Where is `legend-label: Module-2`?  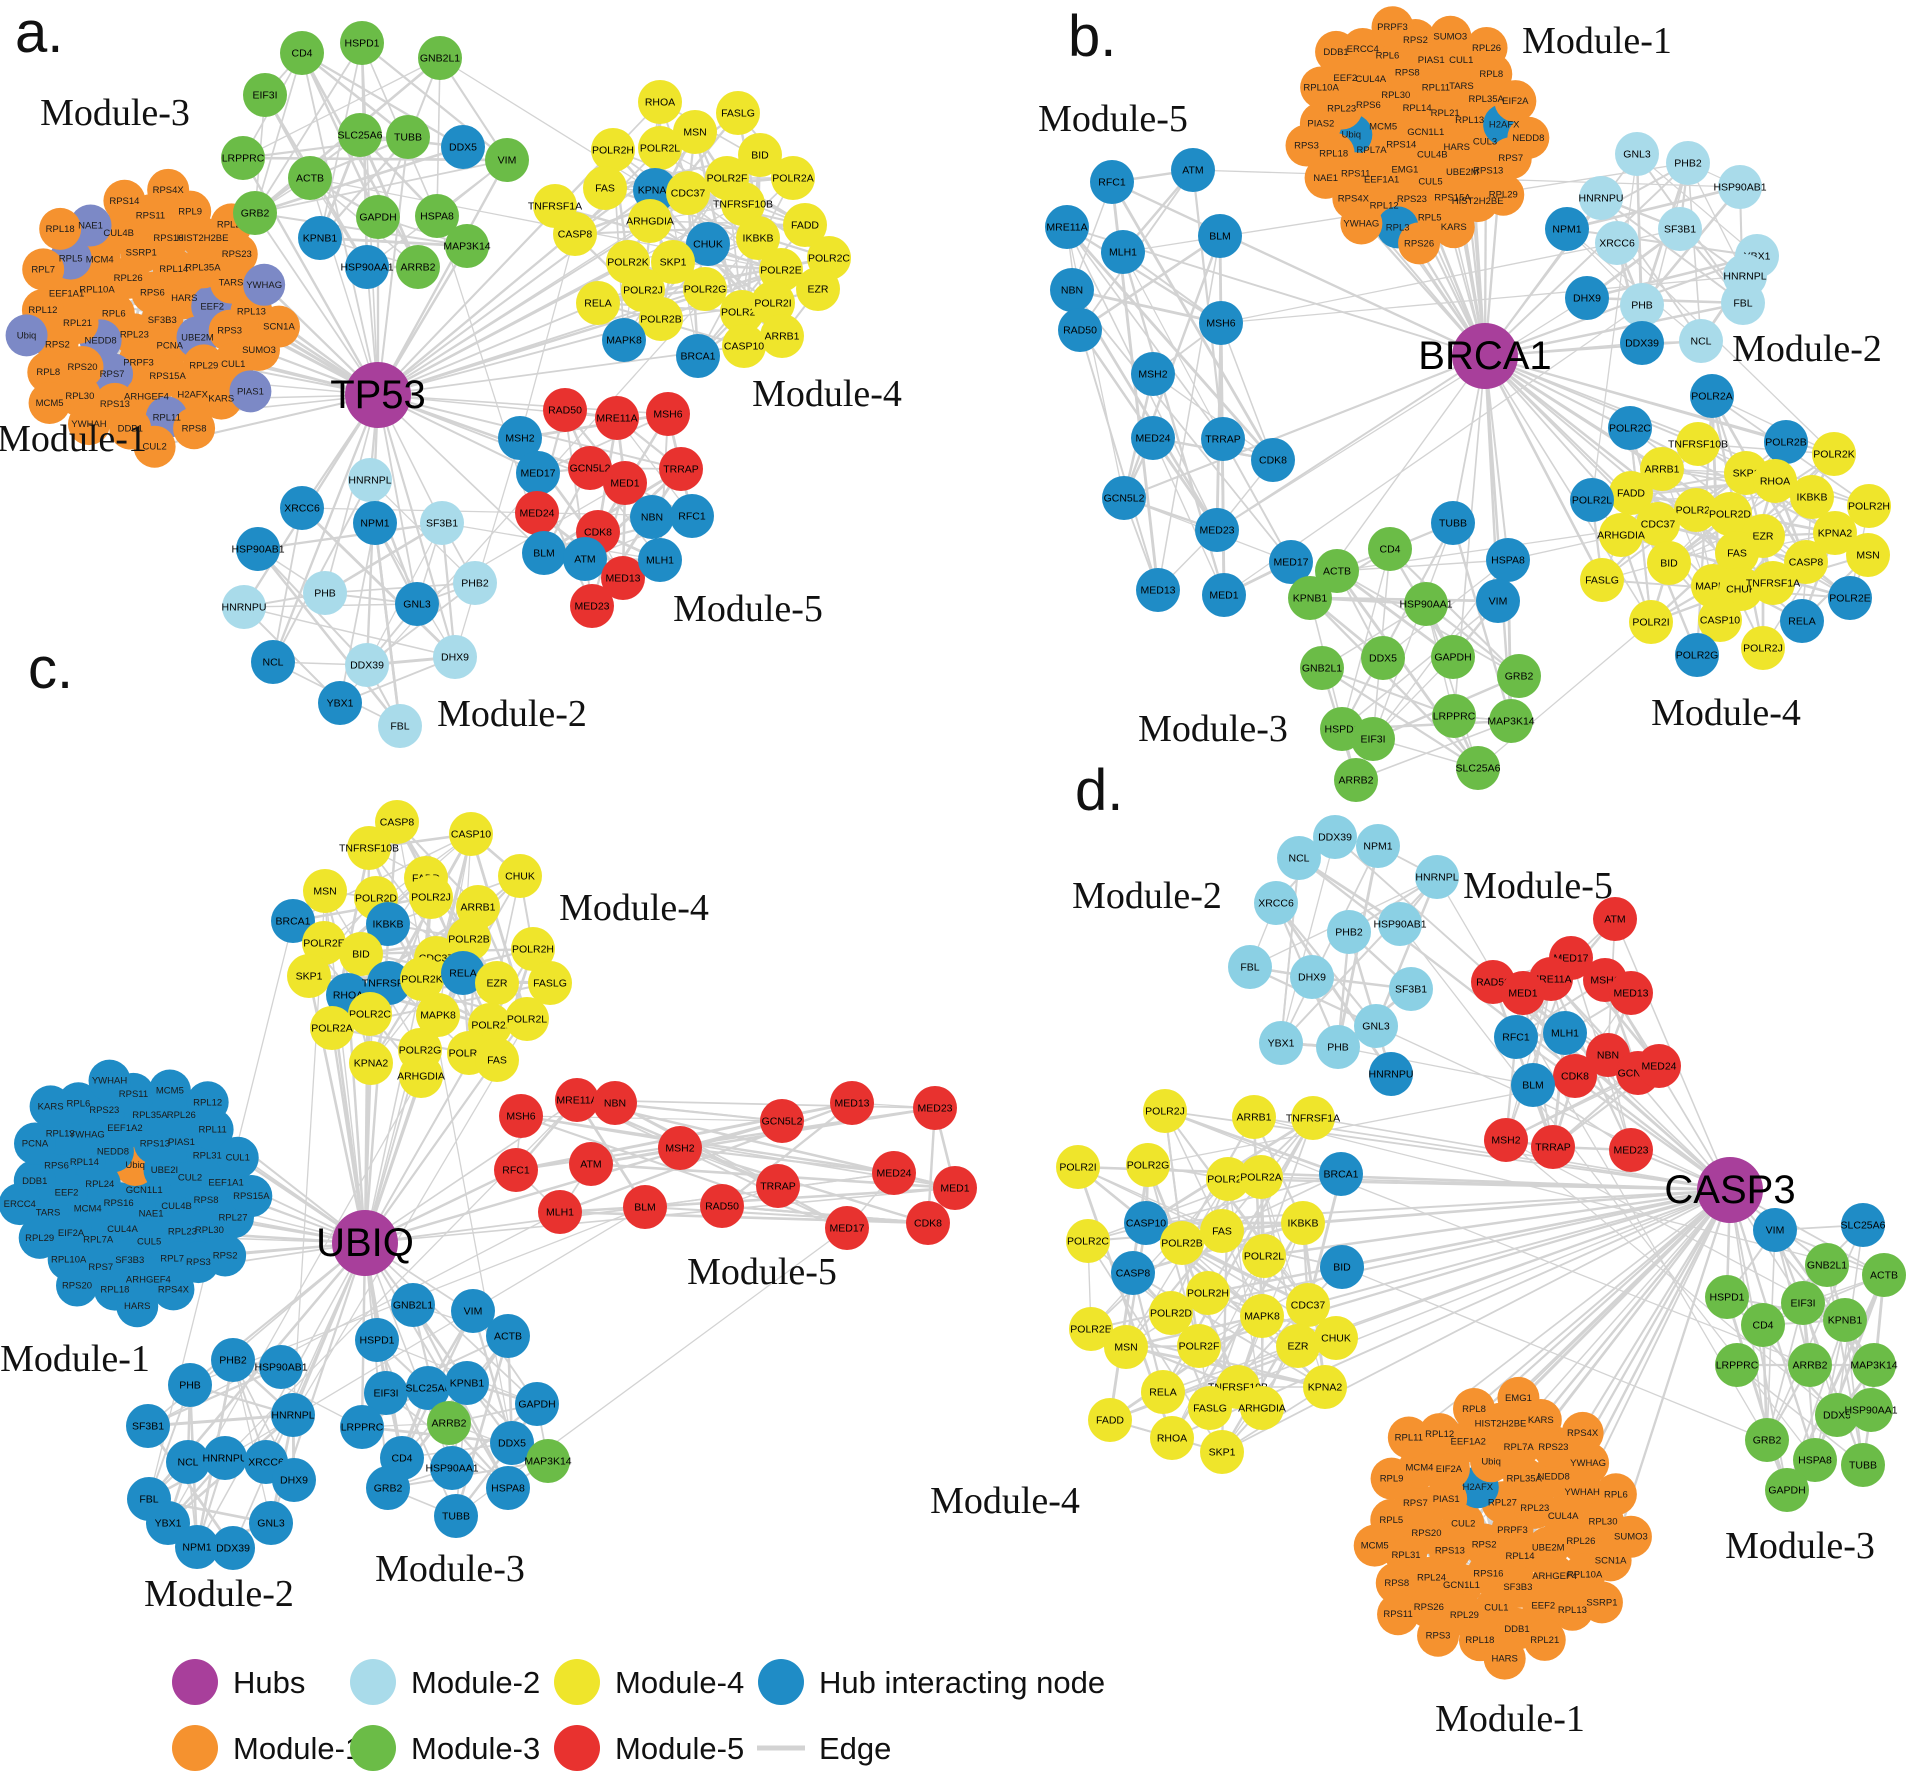 legend-label: Module-2 is located at coordinates (475, 1682).